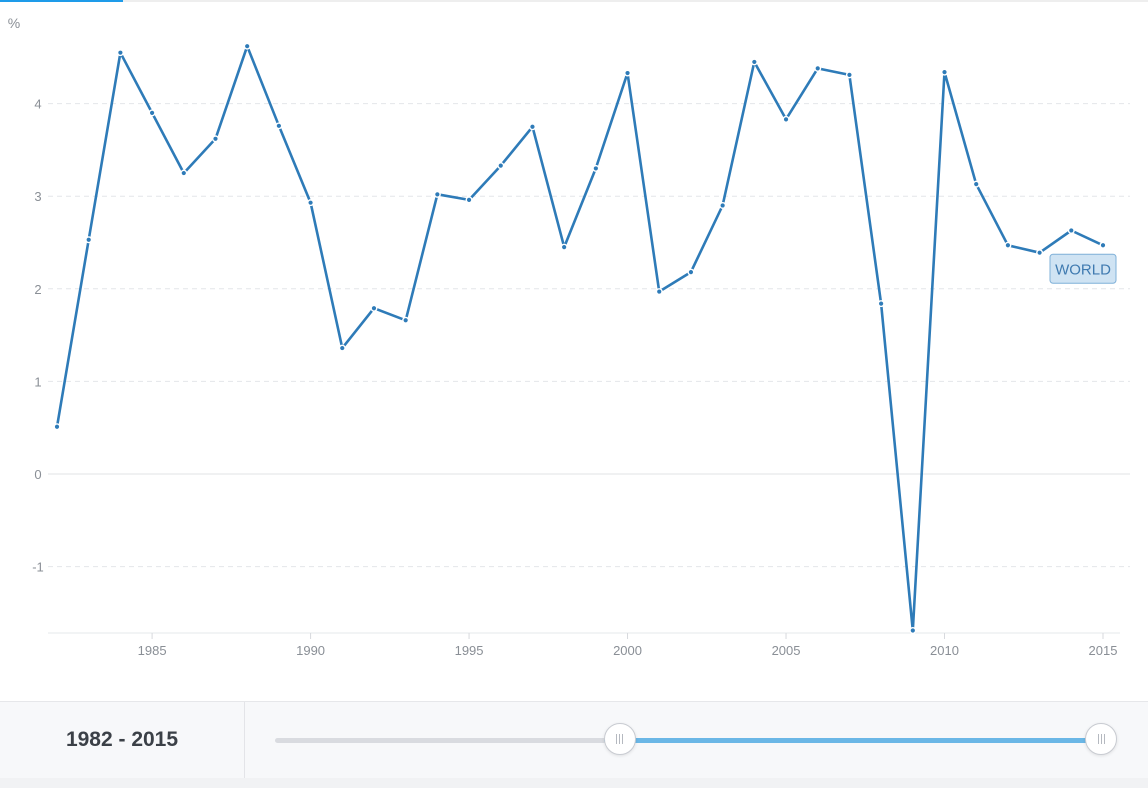 This screenshot has width=1148, height=788. I want to click on range-end-handle, so click(1101, 739).